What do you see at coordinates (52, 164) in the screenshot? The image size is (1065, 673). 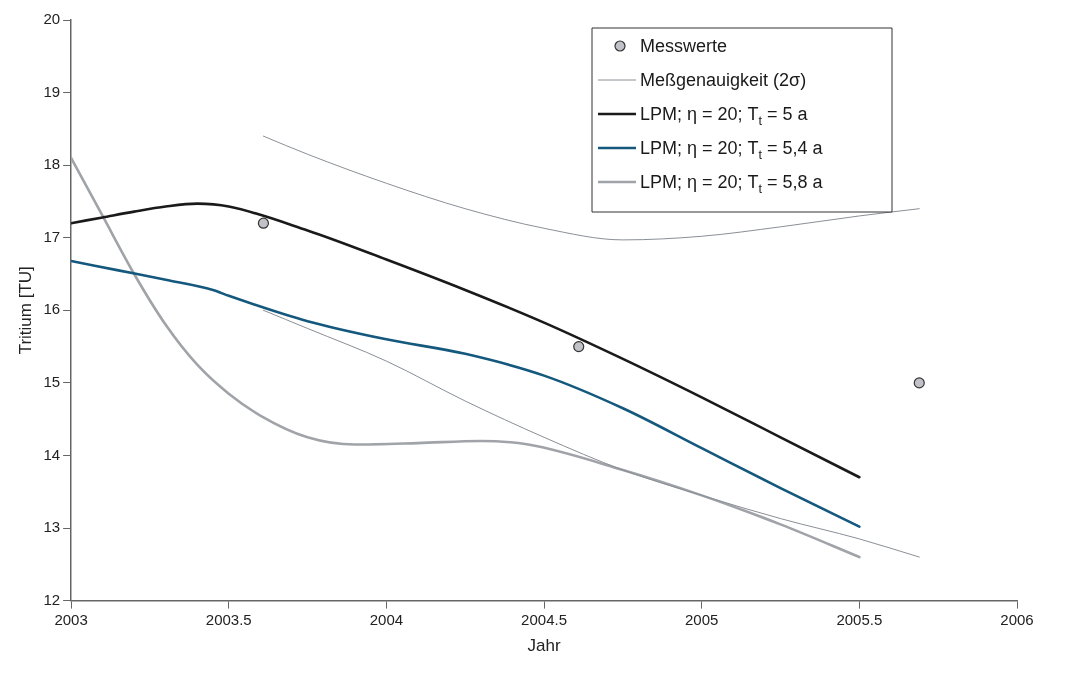 I see `y-tick-label: 18` at bounding box center [52, 164].